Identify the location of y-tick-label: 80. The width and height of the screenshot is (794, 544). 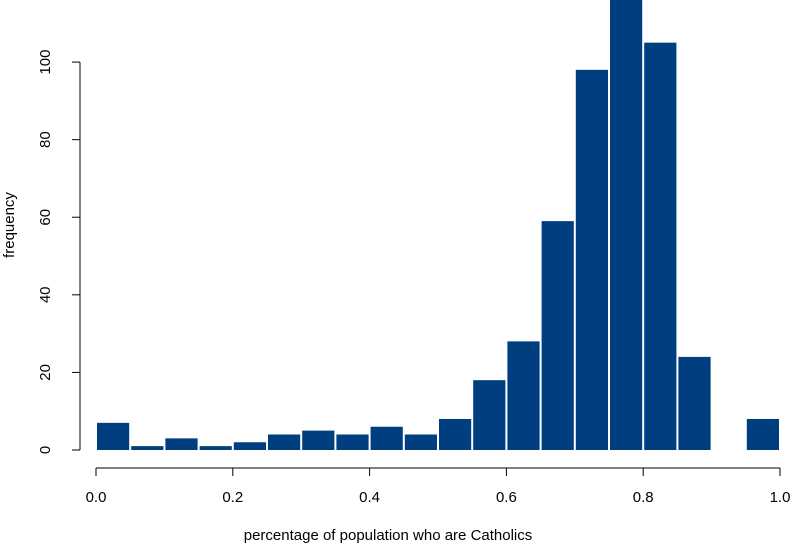
(45, 139).